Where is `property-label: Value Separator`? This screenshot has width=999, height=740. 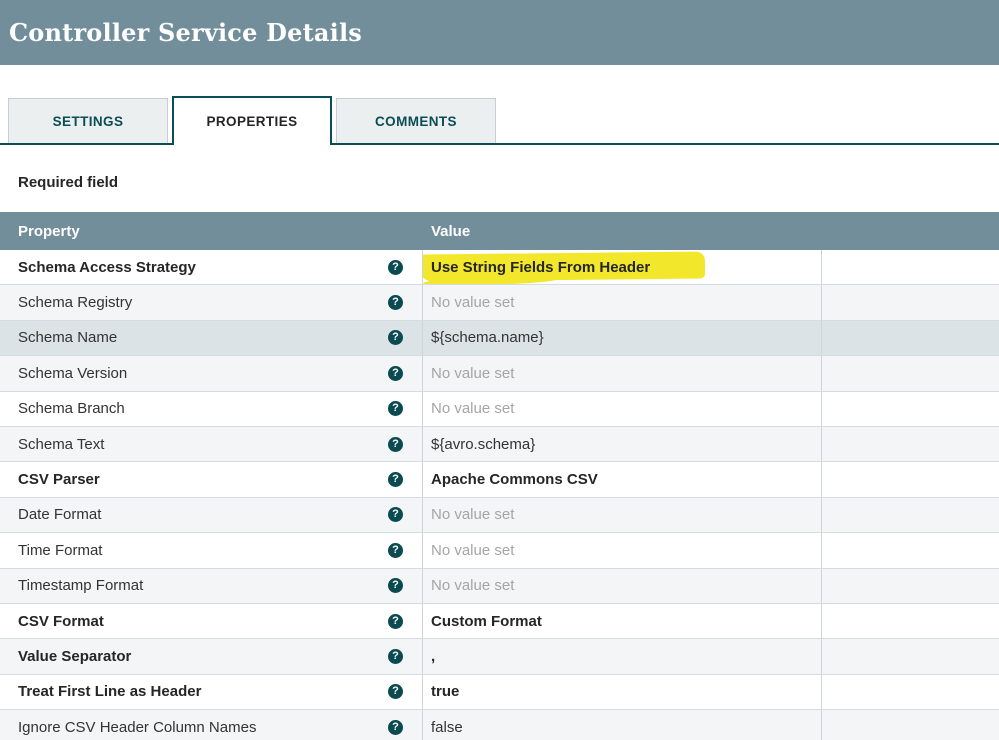 property-label: Value Separator is located at coordinates (75, 656).